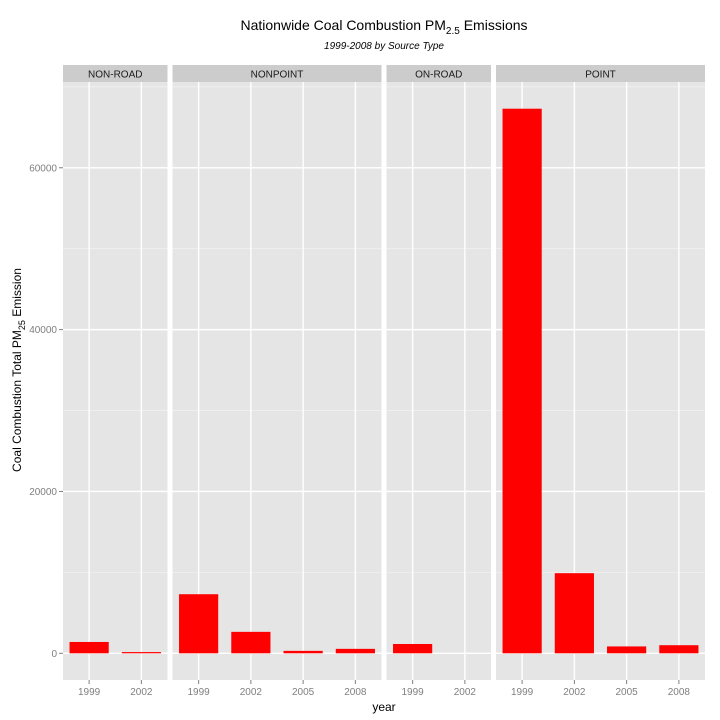 The height and width of the screenshot is (720, 720). I want to click on facet-strip-label: ON-ROAD, so click(438, 75).